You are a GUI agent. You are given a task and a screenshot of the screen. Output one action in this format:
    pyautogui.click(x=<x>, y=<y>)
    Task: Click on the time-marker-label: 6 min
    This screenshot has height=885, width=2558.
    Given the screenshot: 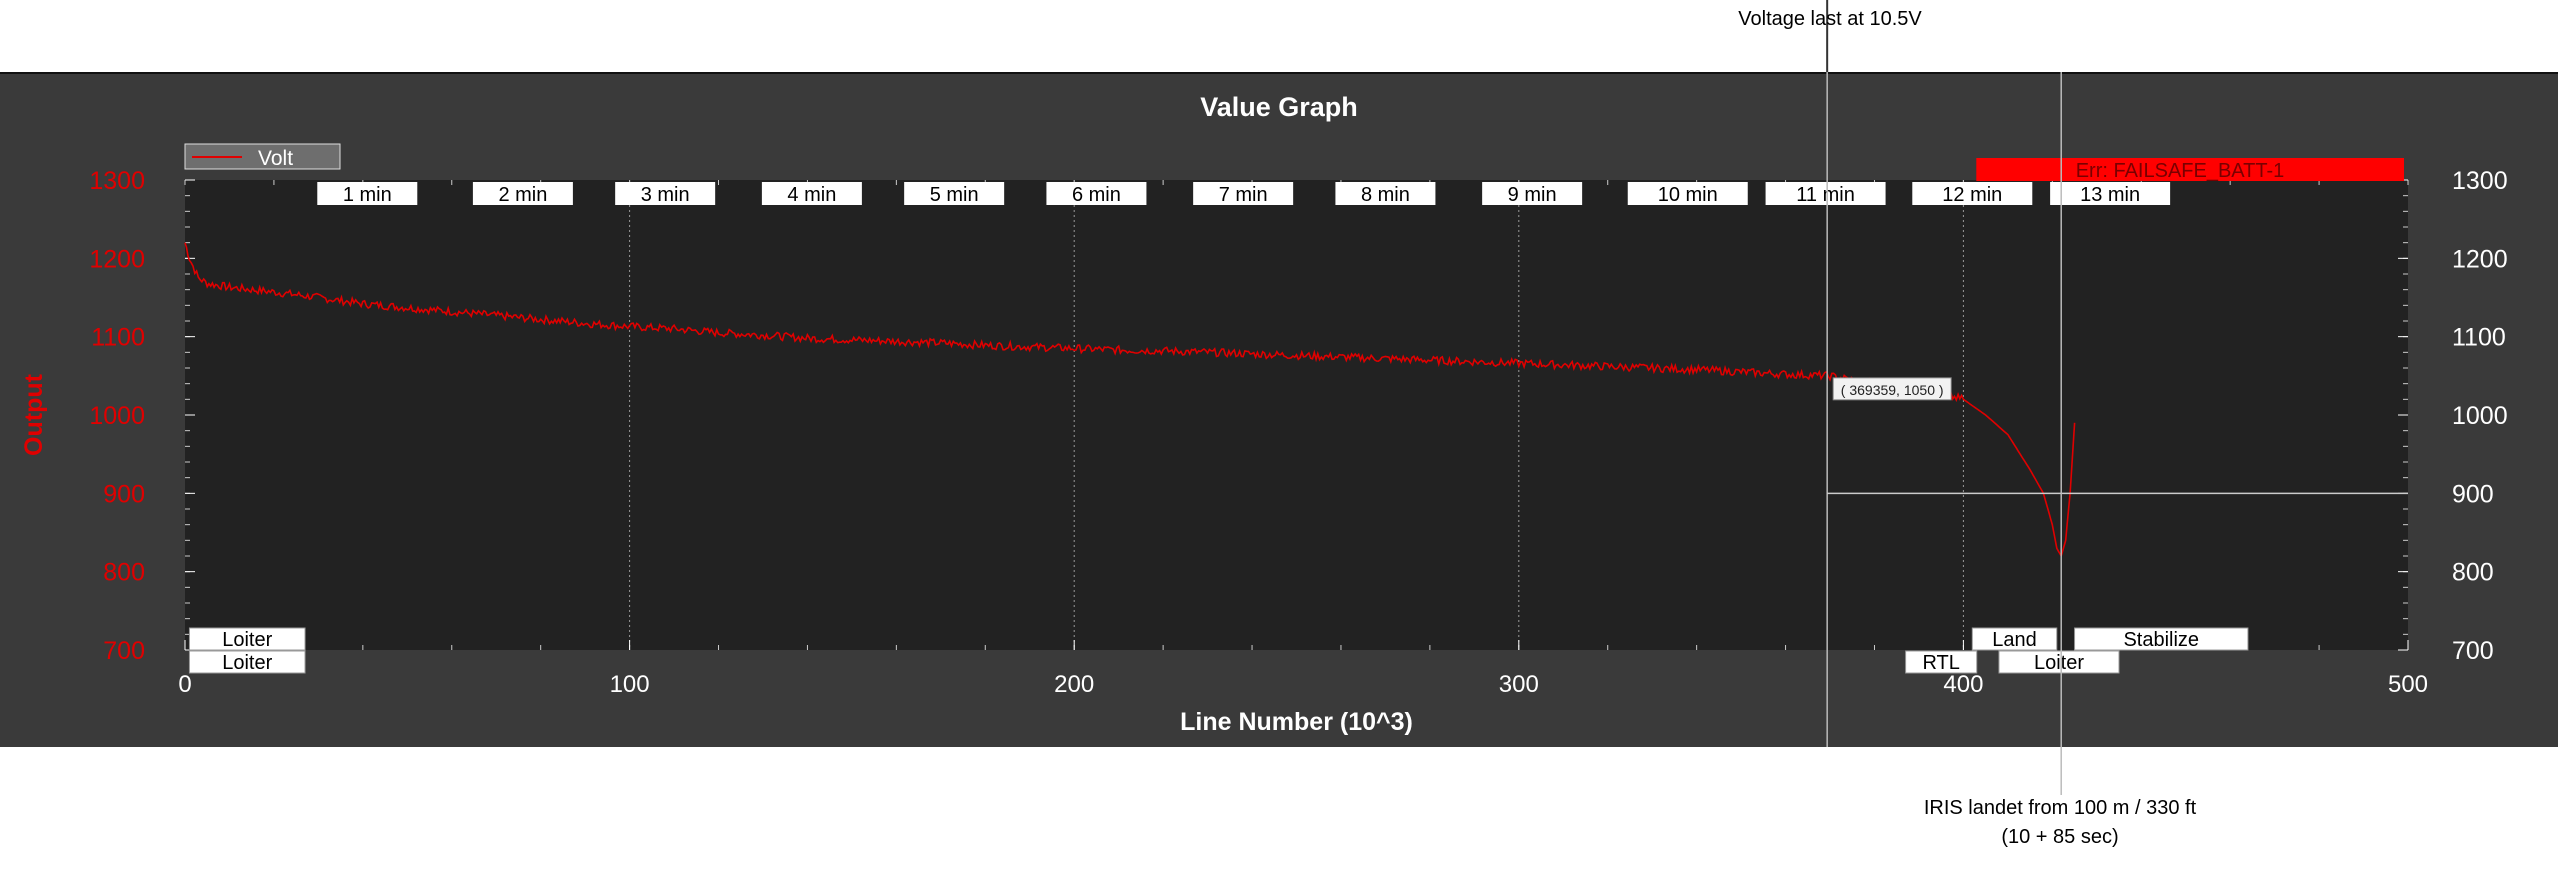 What is the action you would take?
    pyautogui.click(x=1096, y=195)
    